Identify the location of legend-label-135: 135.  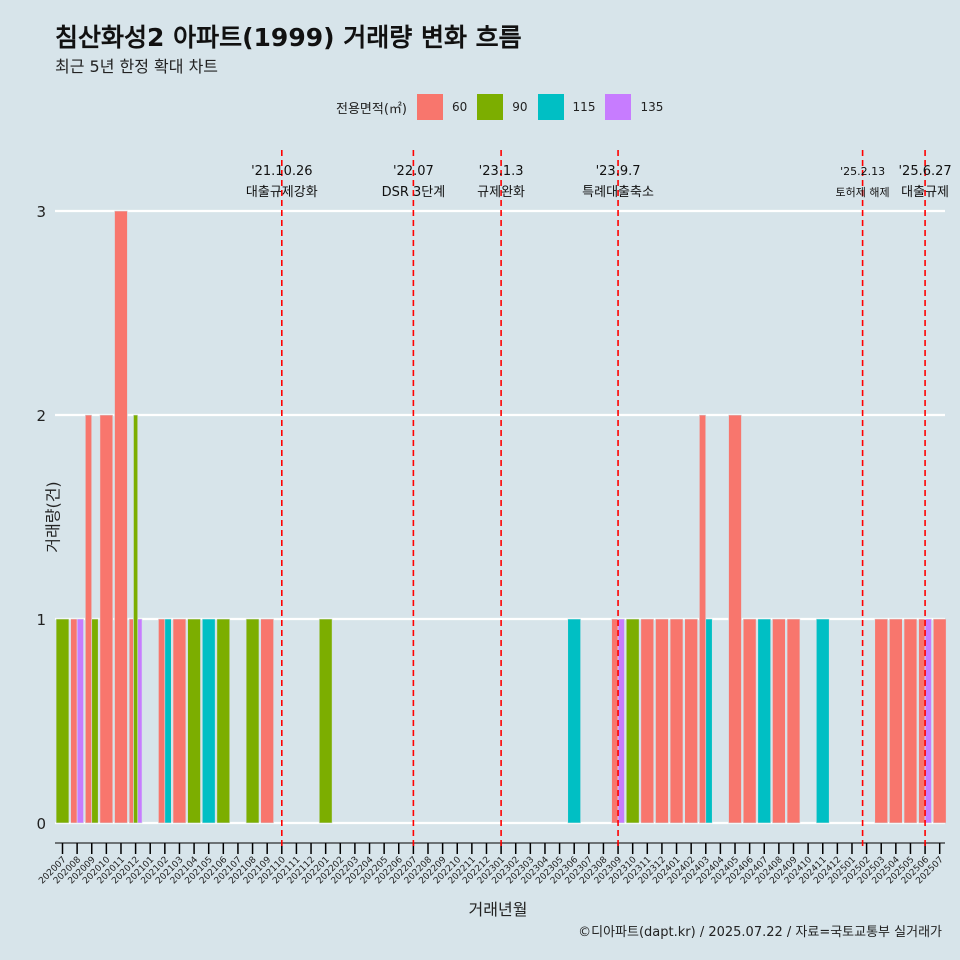
(652, 107).